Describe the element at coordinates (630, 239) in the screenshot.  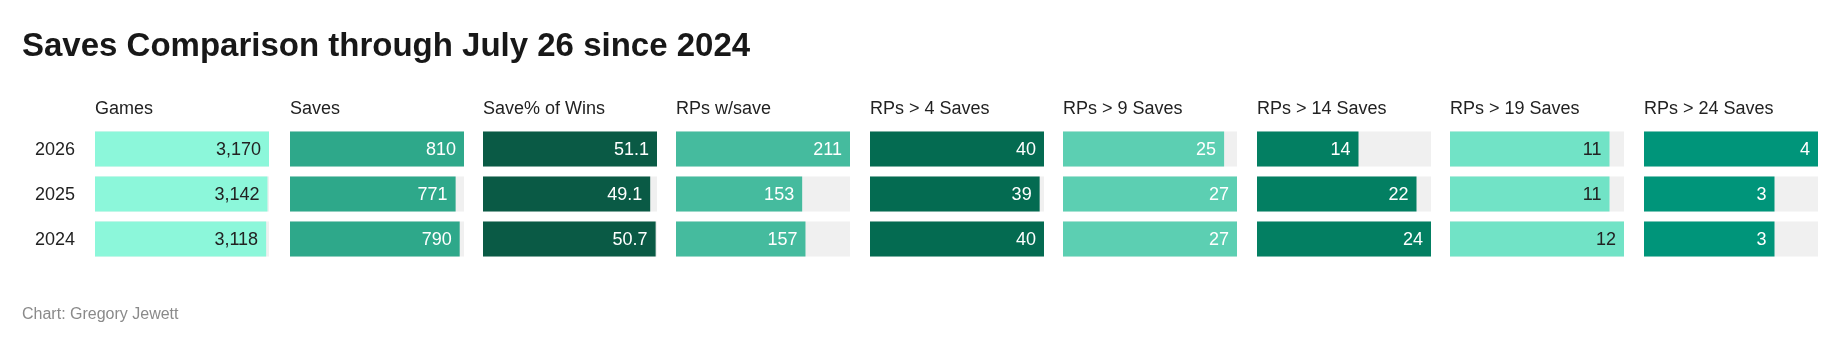
I see `data-label: 50.7` at that location.